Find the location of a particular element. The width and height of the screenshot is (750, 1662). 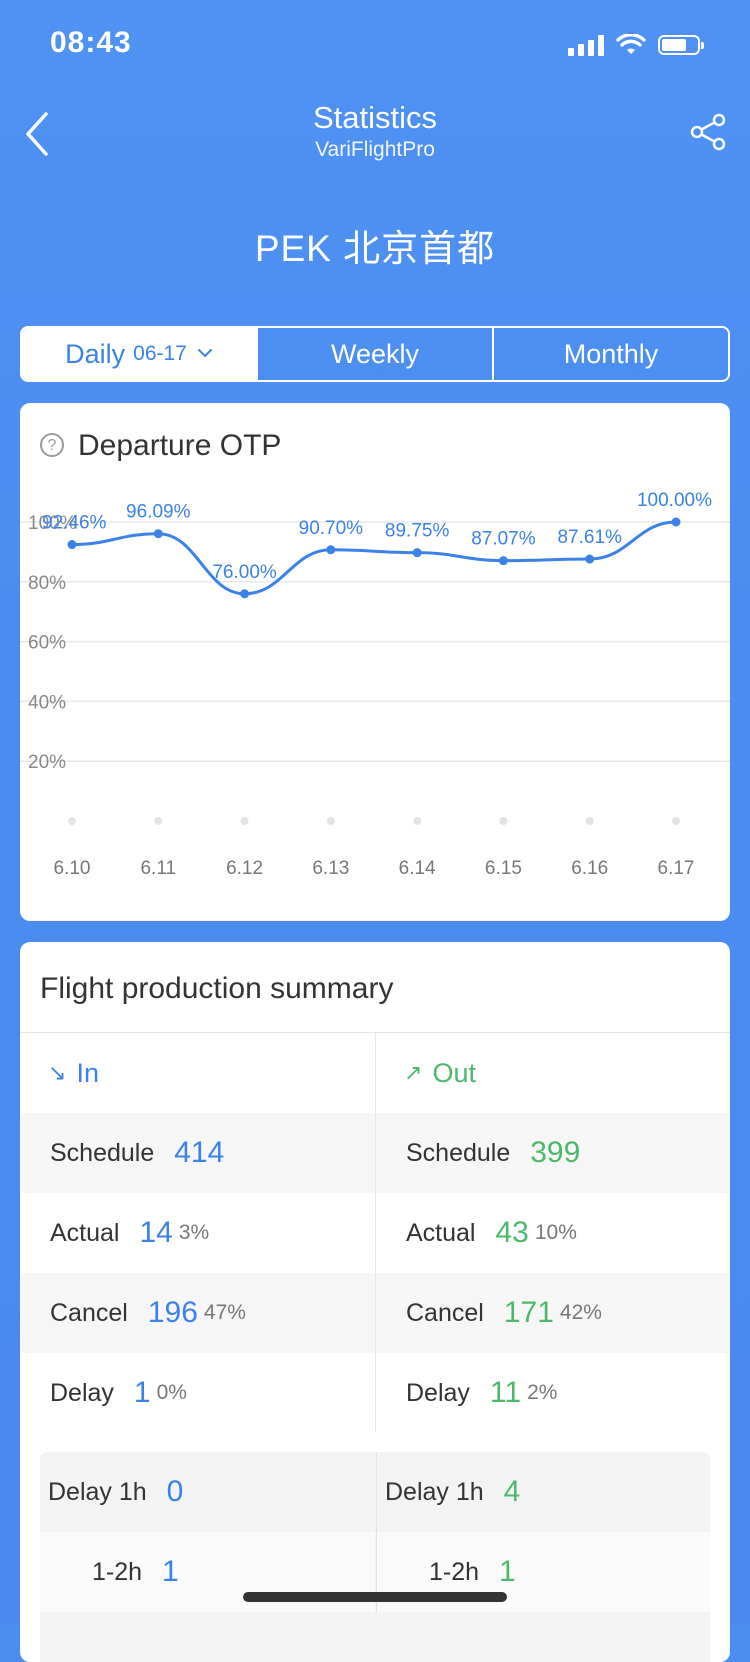

y-tick-label: 20% is located at coordinates (47, 762).